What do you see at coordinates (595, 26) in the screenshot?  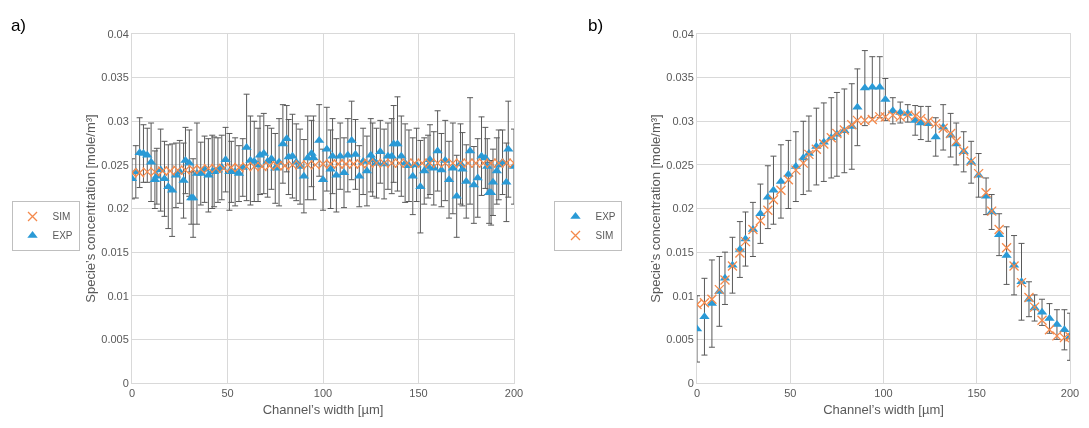 I see `chart-title: b)` at bounding box center [595, 26].